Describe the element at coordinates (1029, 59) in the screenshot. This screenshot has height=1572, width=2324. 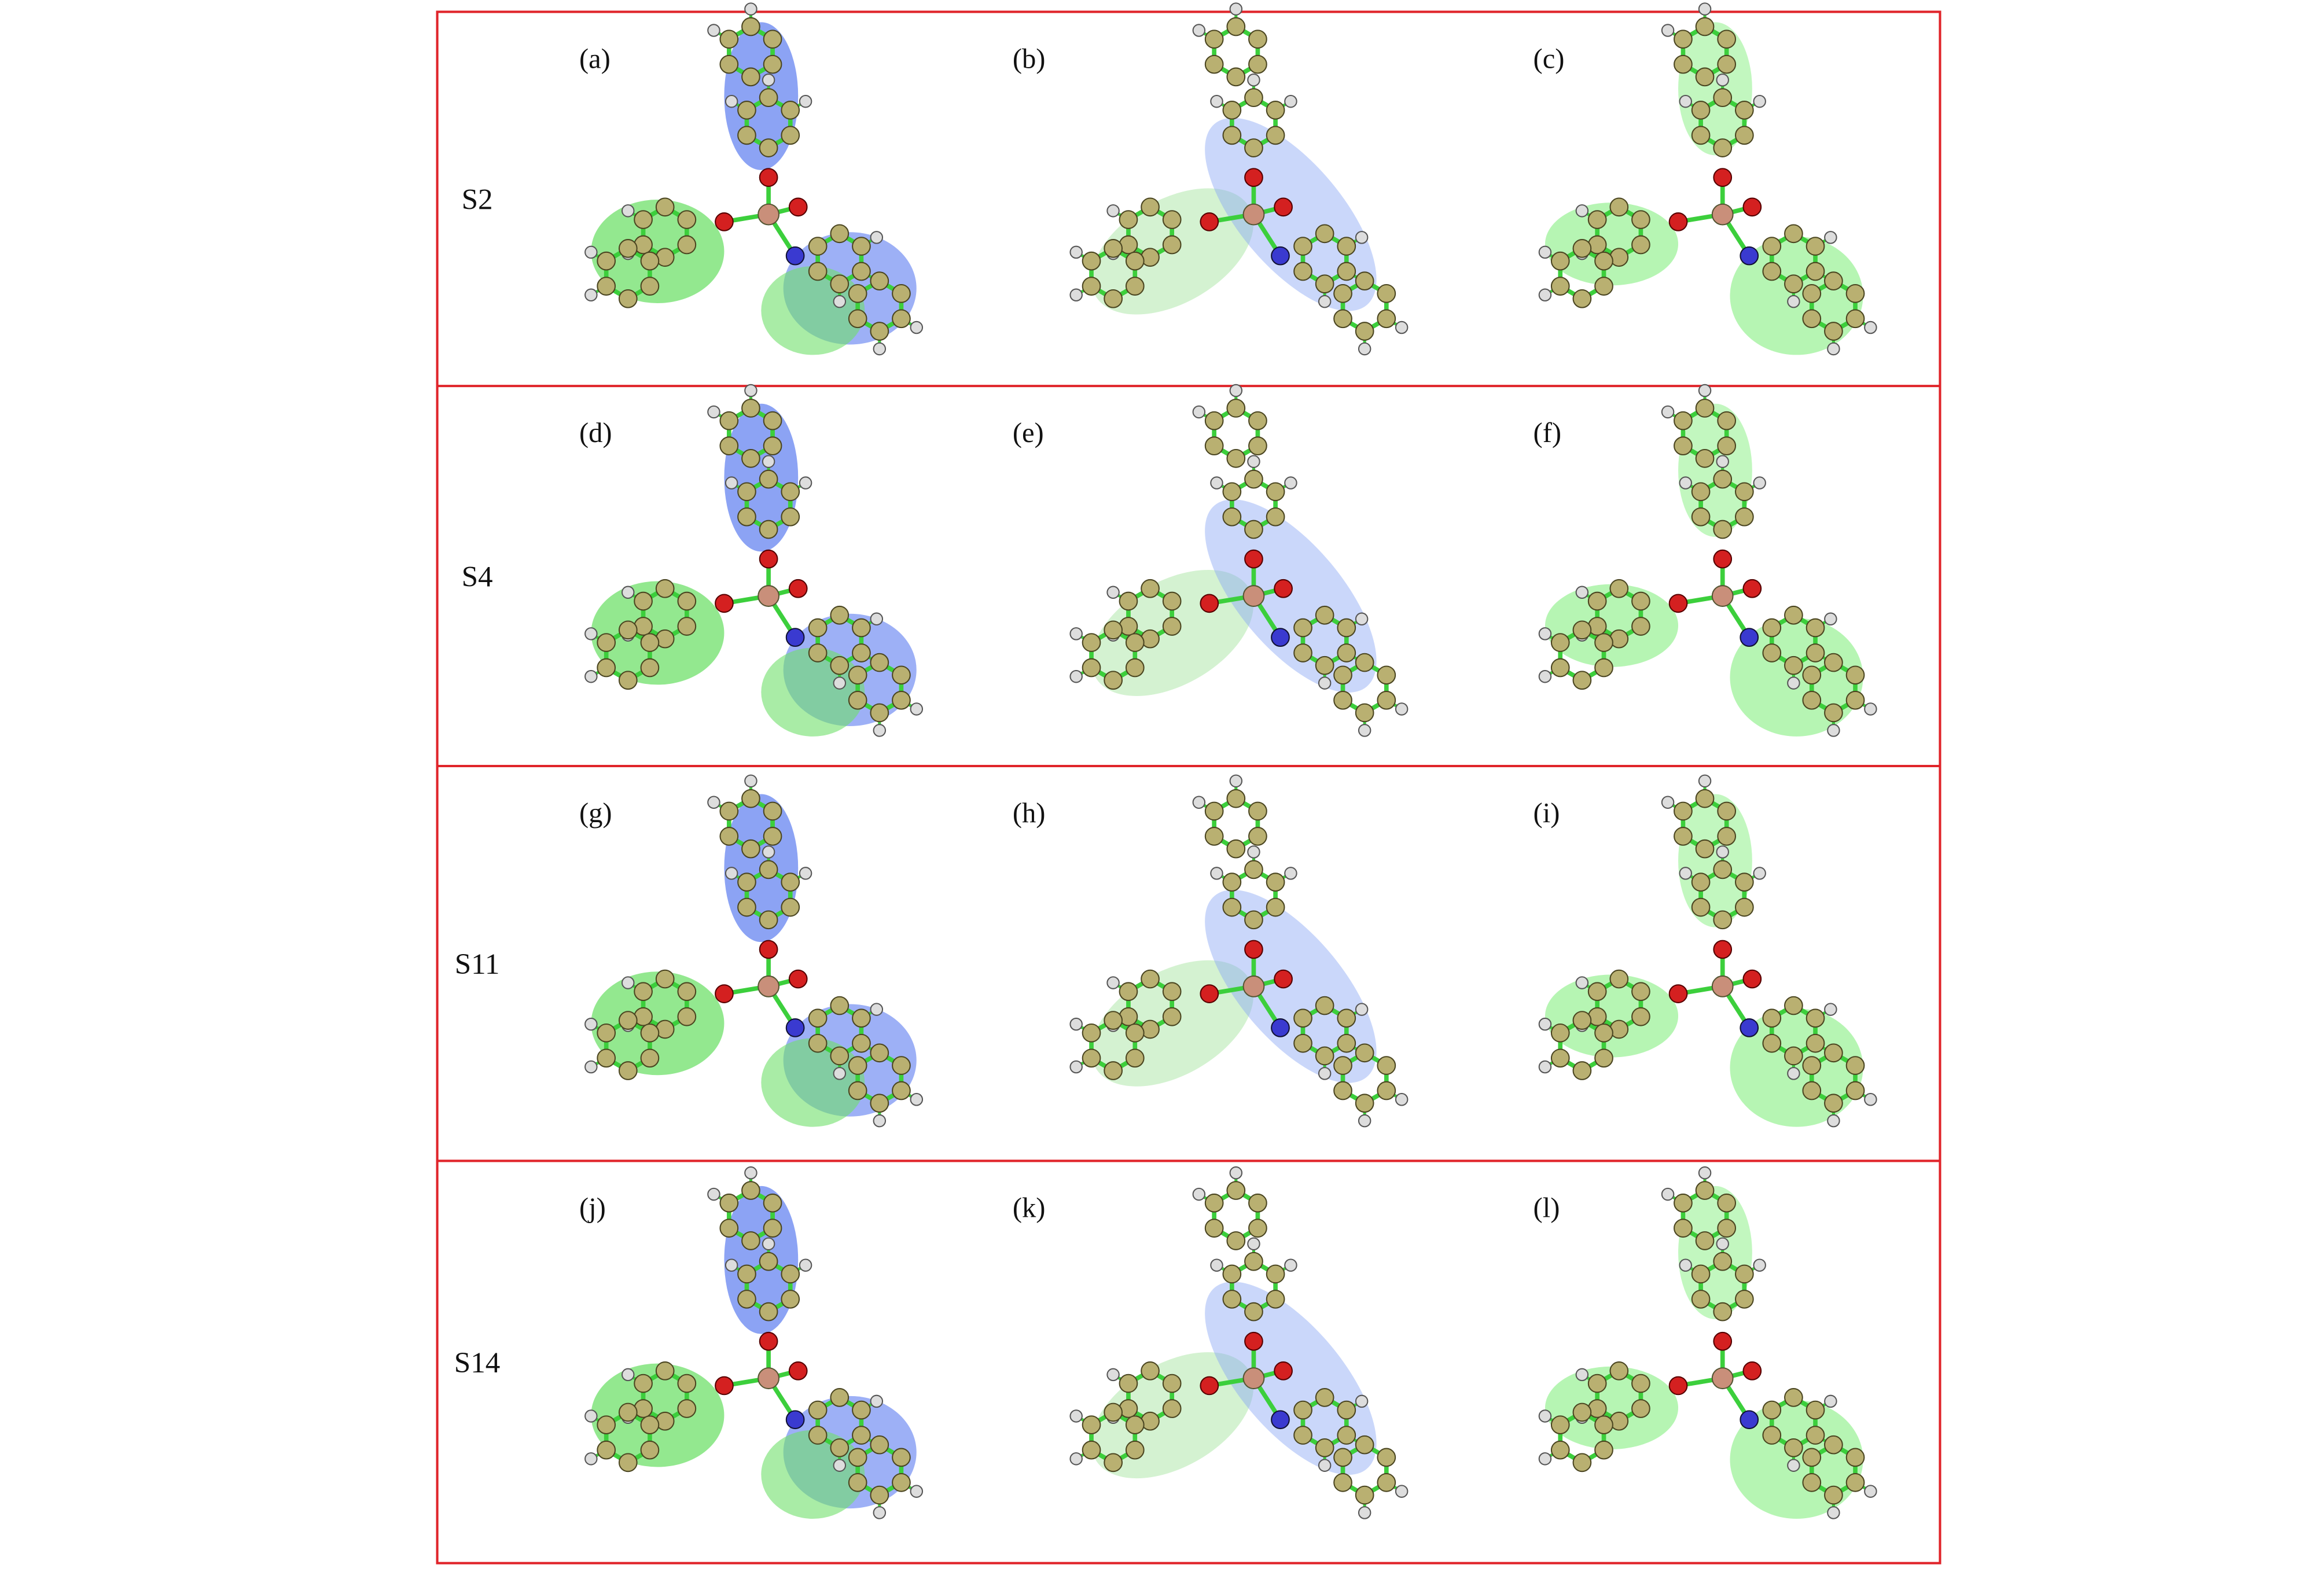
I see `panel-label: (b)` at that location.